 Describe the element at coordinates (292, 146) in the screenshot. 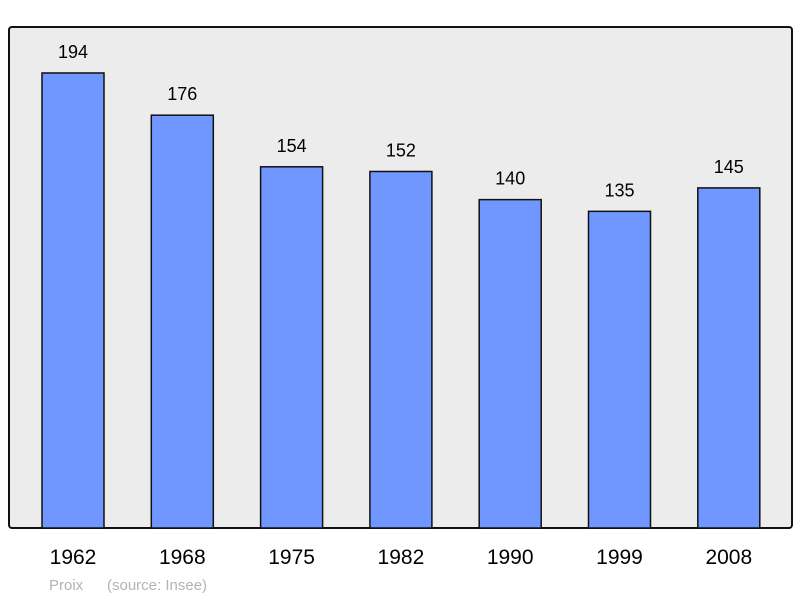

I see `data-label-1975: 154` at that location.